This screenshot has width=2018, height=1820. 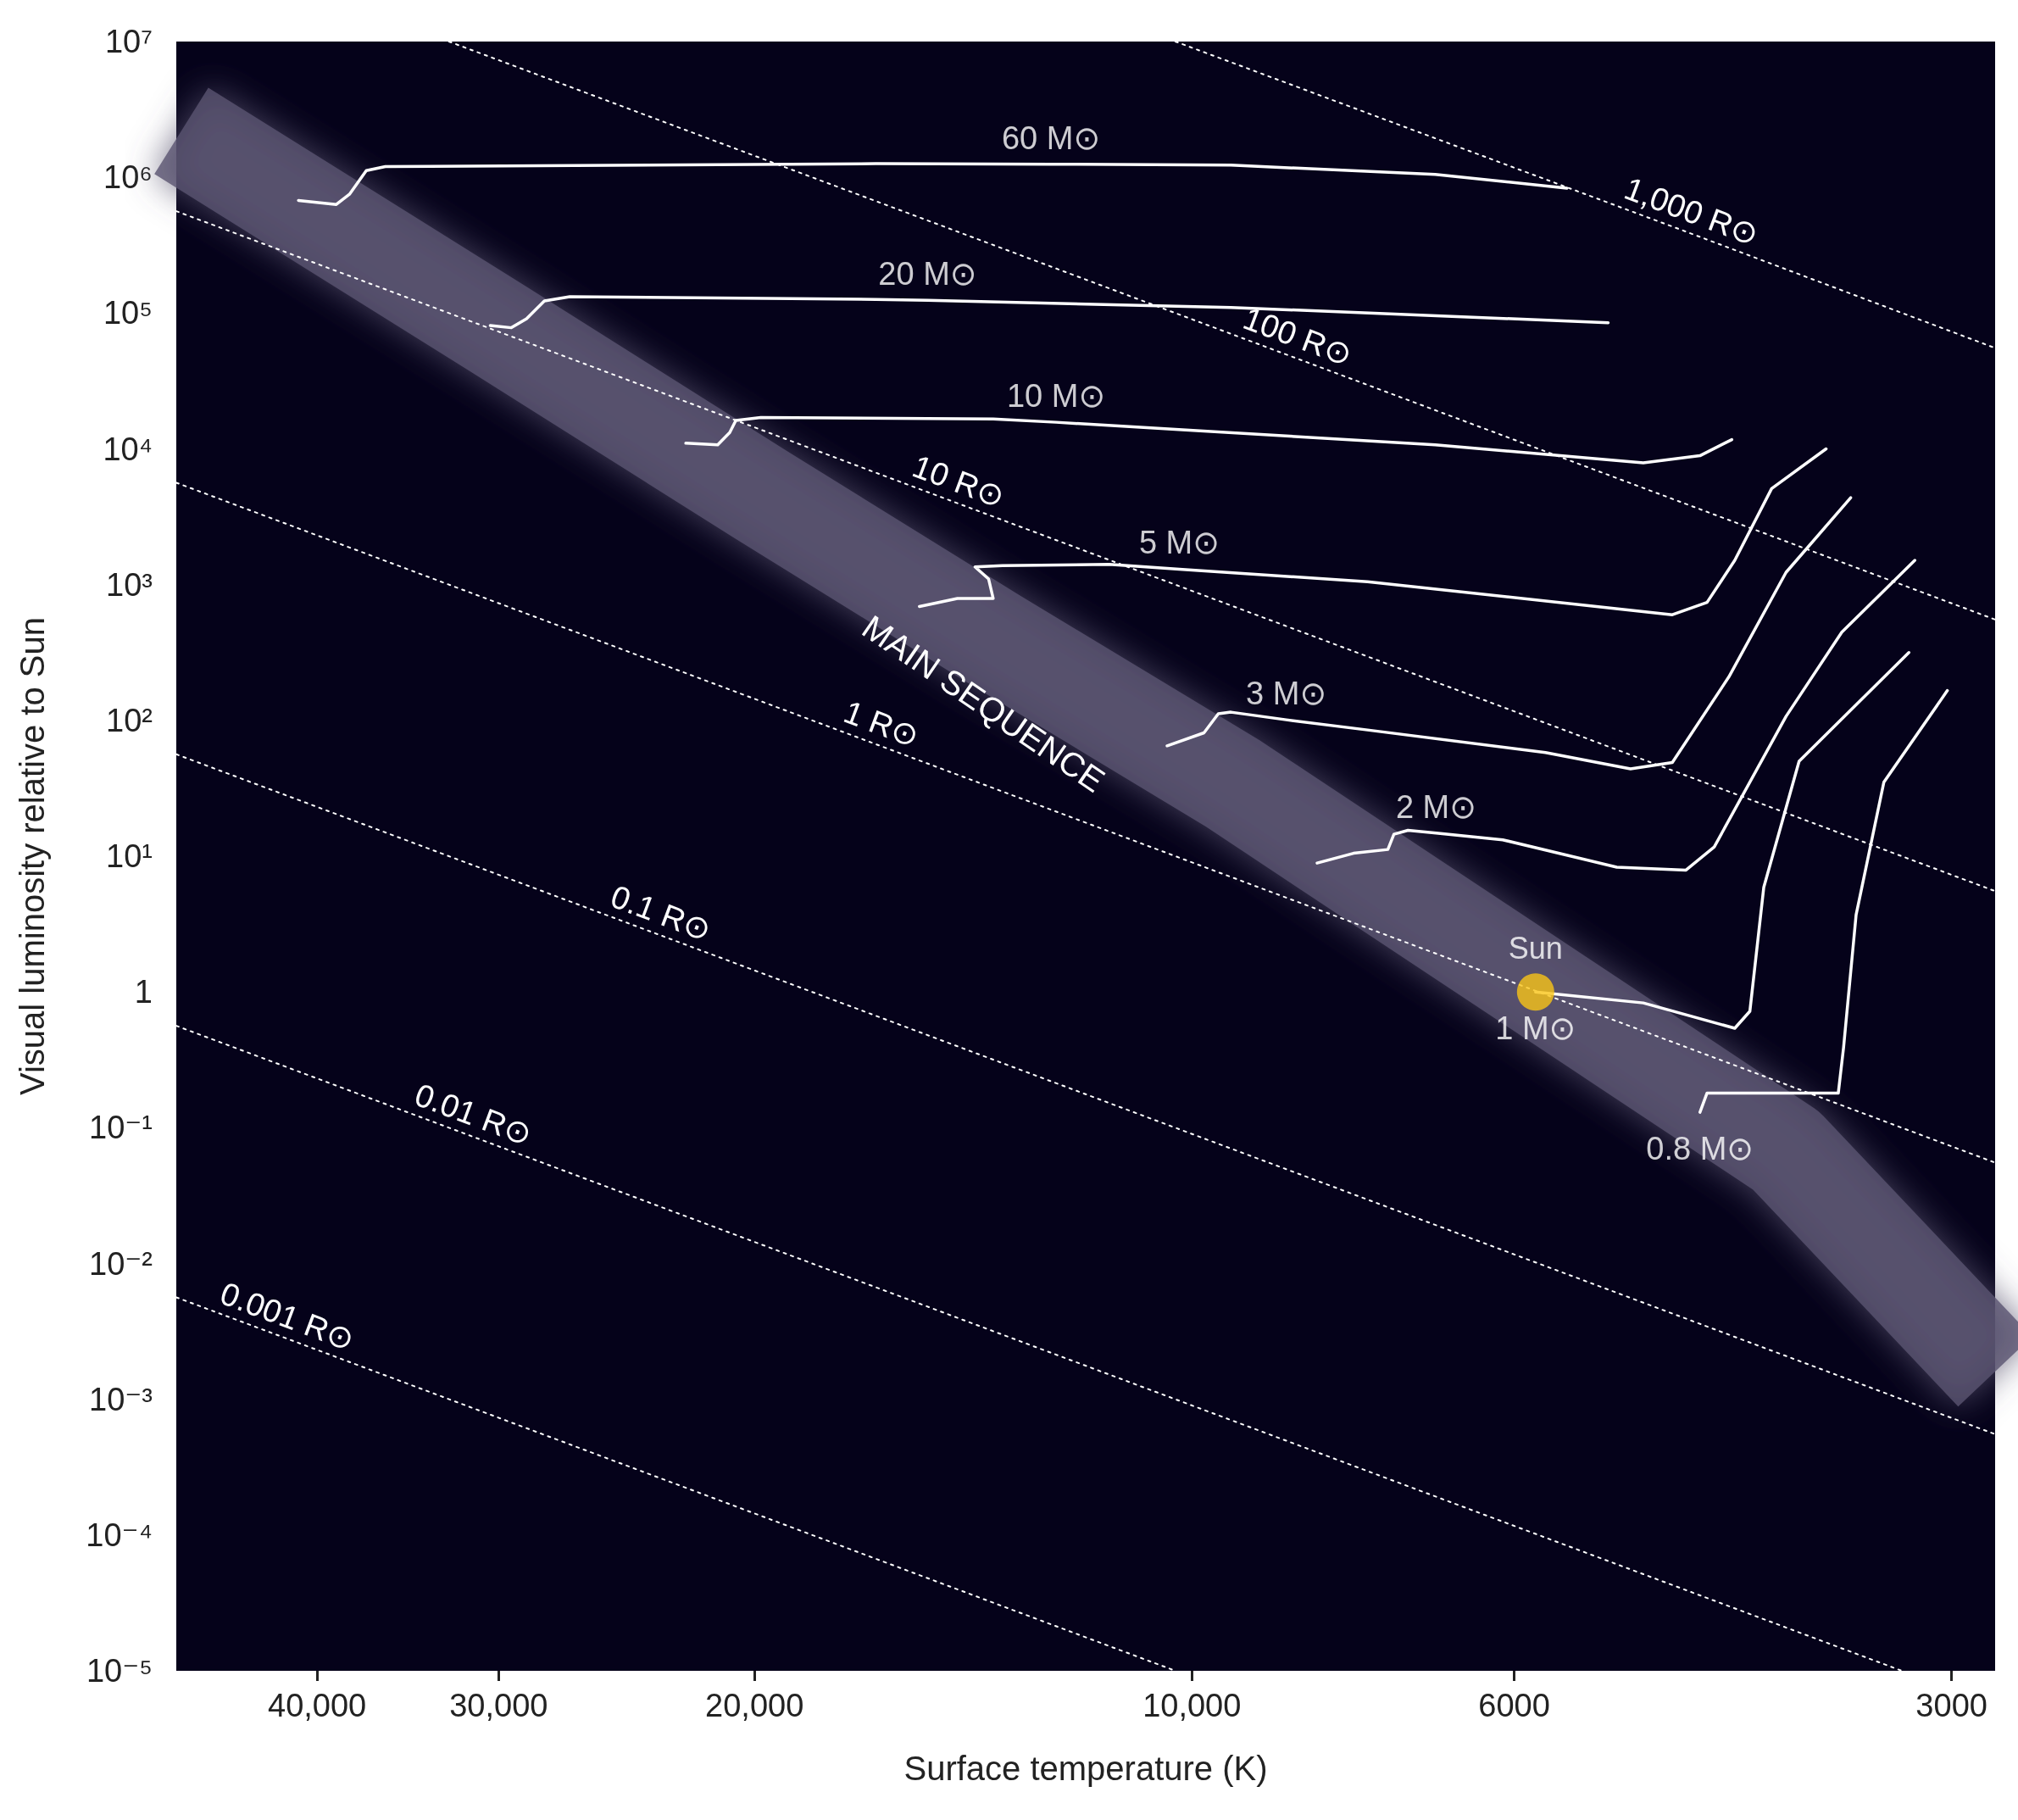 What do you see at coordinates (129, 720) in the screenshot?
I see `y-tick-label: 10²` at bounding box center [129, 720].